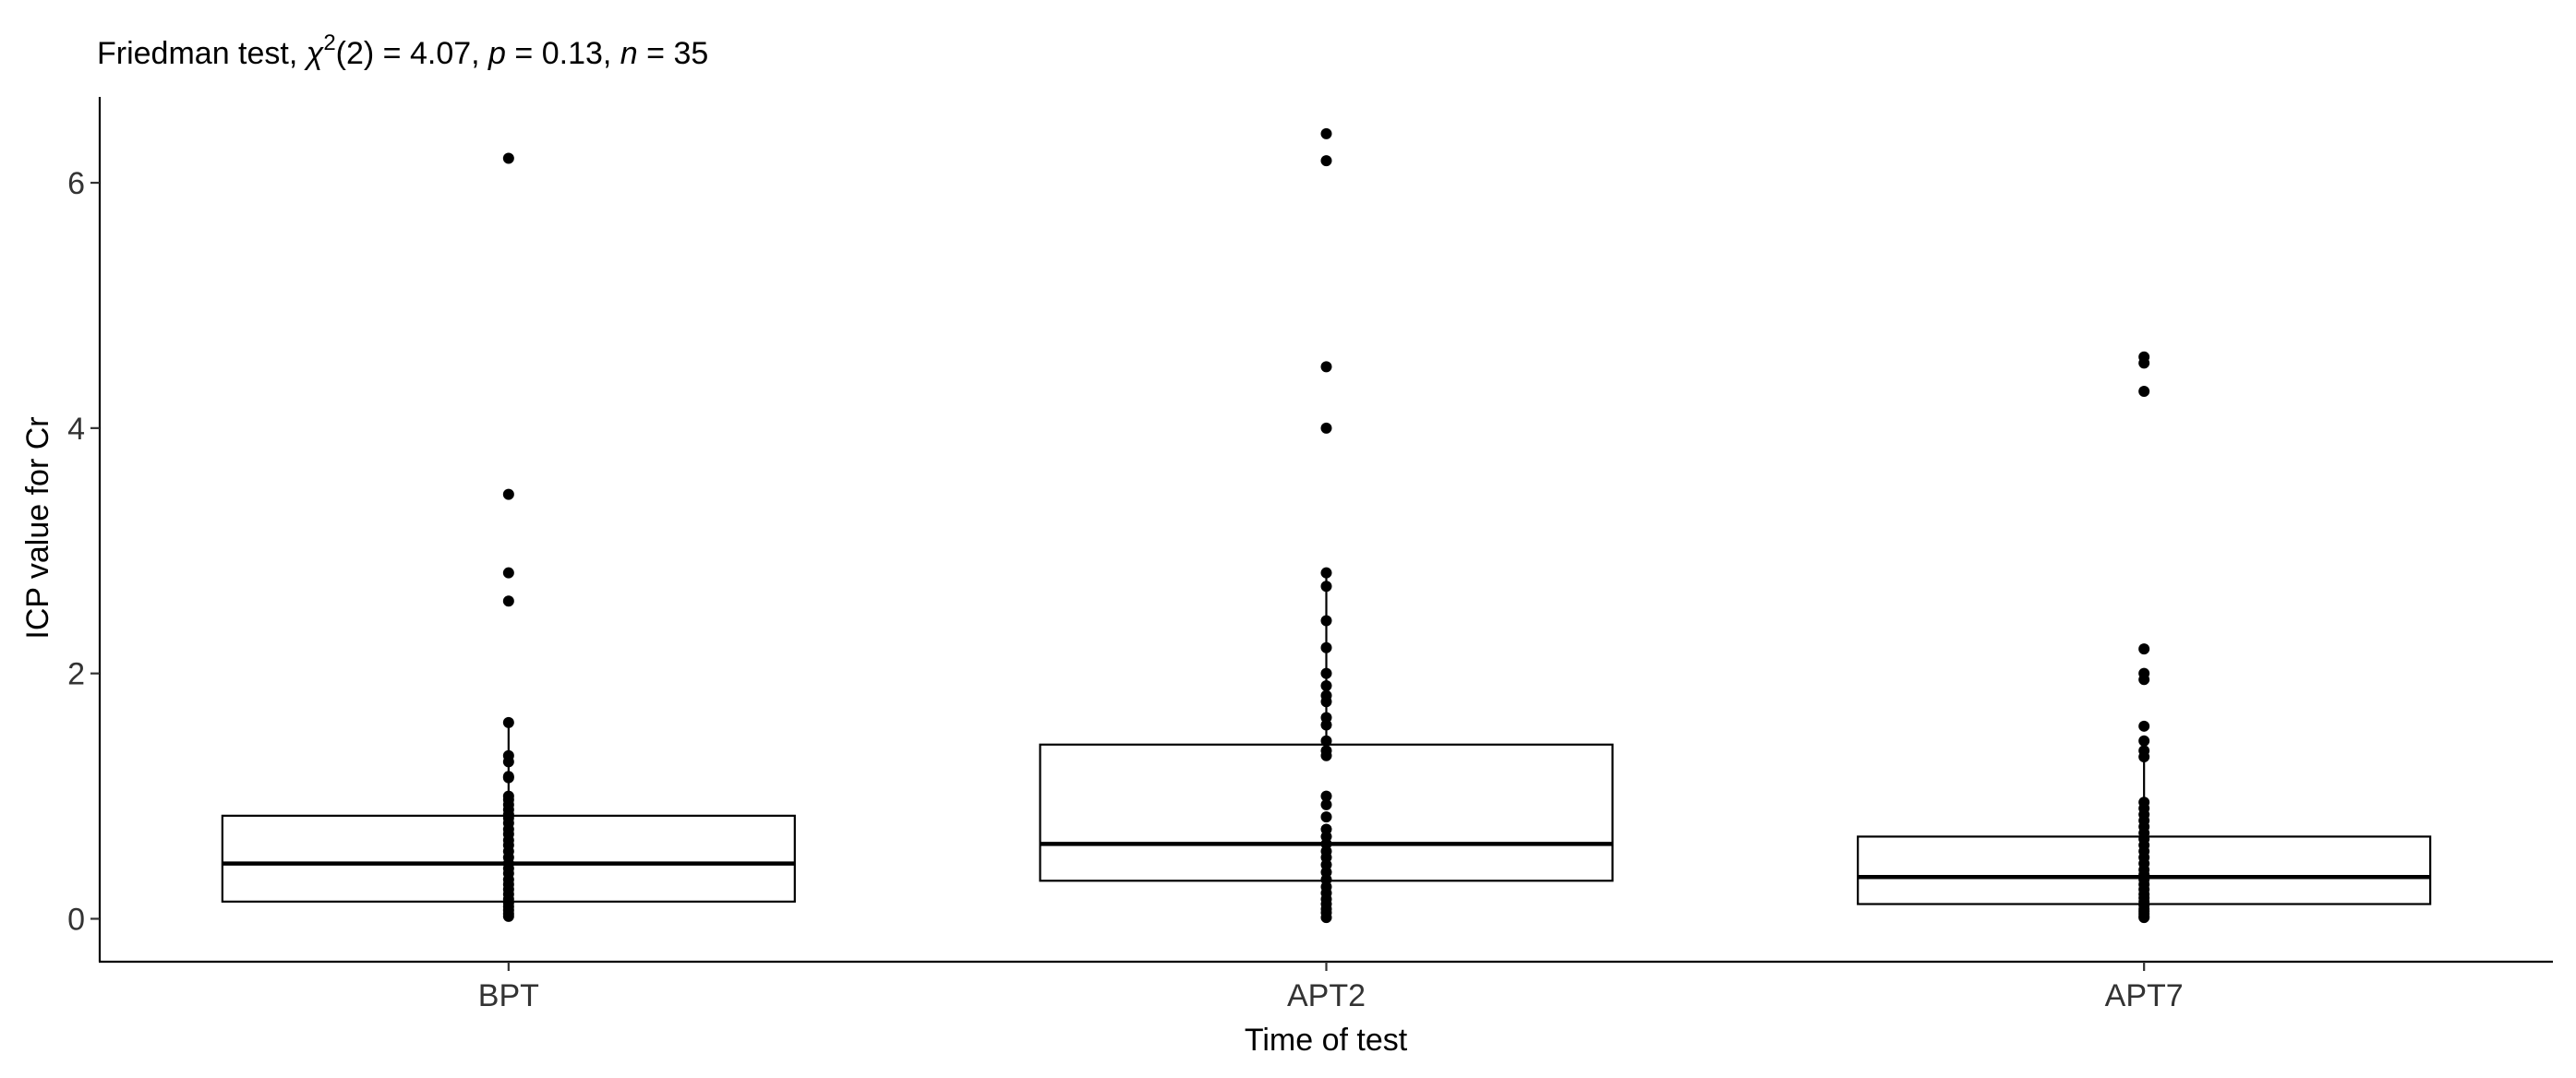 This screenshot has height=1078, width=2576. I want to click on x-tick-label: BPT, so click(508, 995).